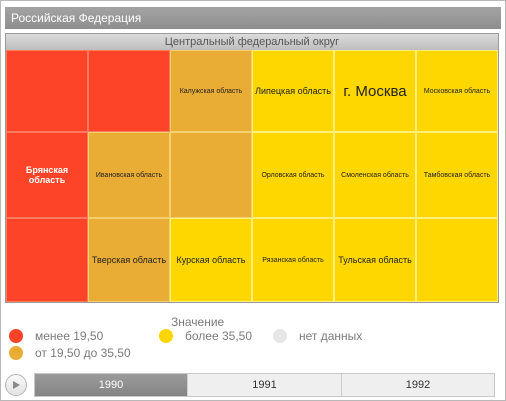 Image resolution: width=506 pixels, height=401 pixels. I want to click on treemap-cell: Рязанская область, so click(293, 260).